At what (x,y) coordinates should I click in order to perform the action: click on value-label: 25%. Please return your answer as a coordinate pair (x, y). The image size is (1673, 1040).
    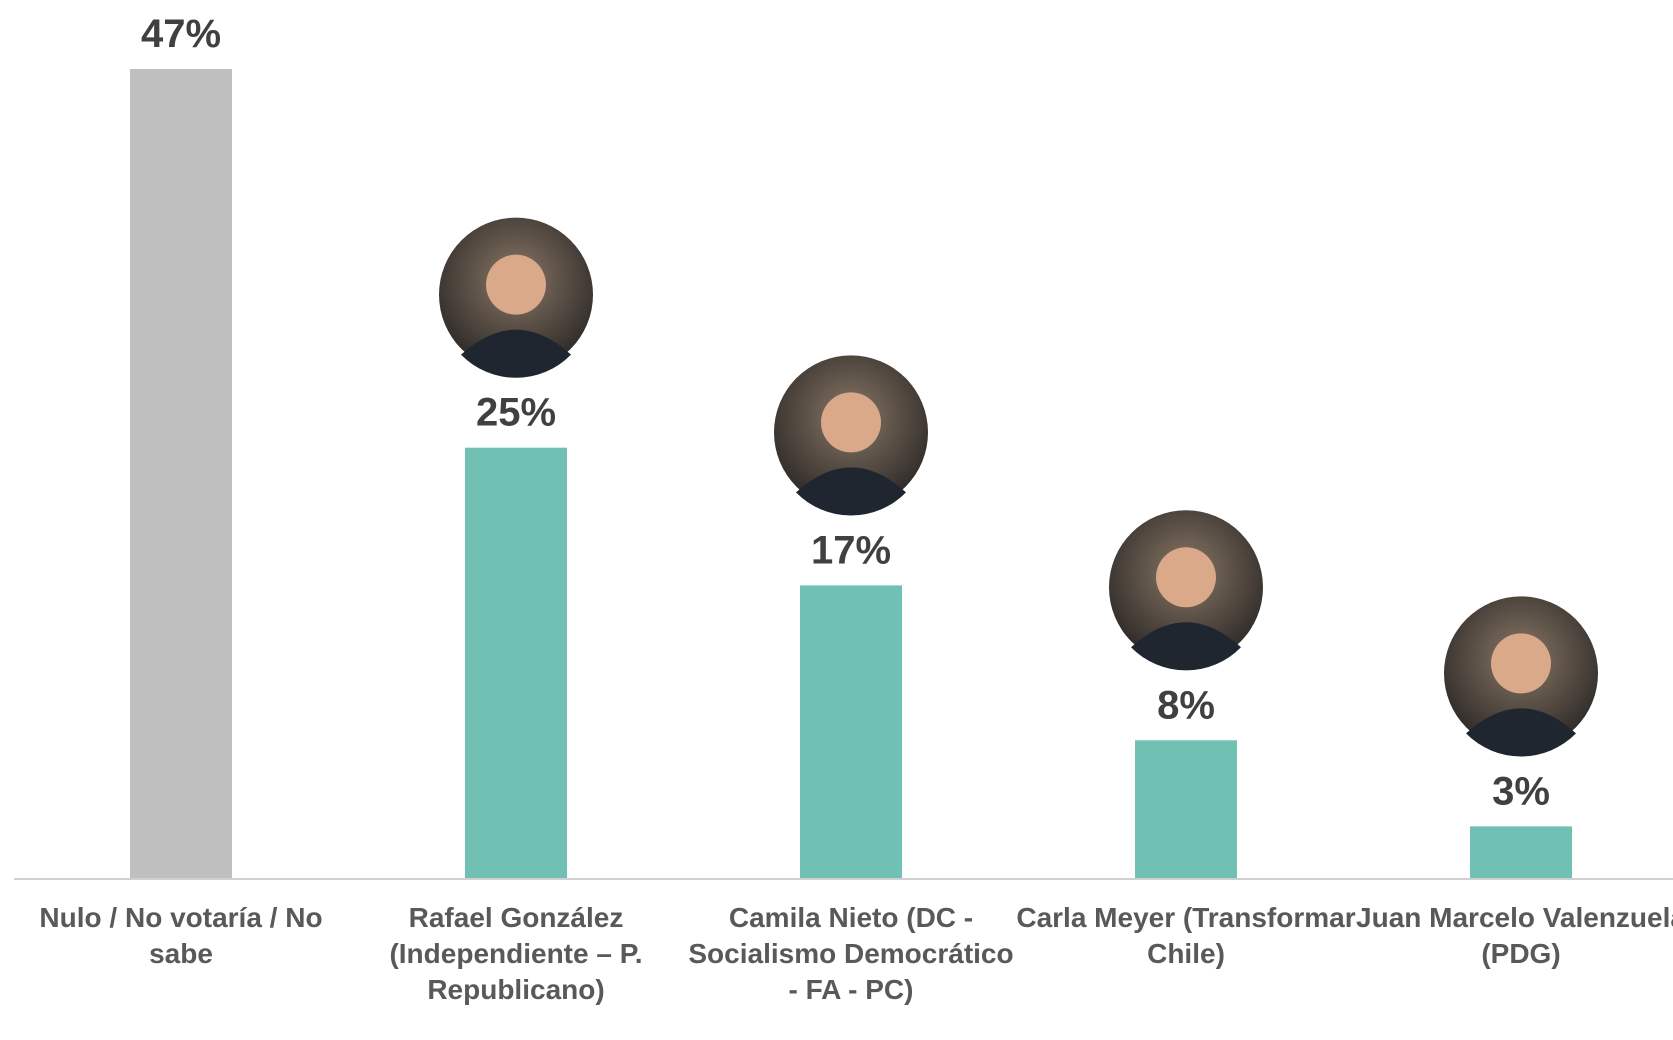
    Looking at the image, I should click on (516, 413).